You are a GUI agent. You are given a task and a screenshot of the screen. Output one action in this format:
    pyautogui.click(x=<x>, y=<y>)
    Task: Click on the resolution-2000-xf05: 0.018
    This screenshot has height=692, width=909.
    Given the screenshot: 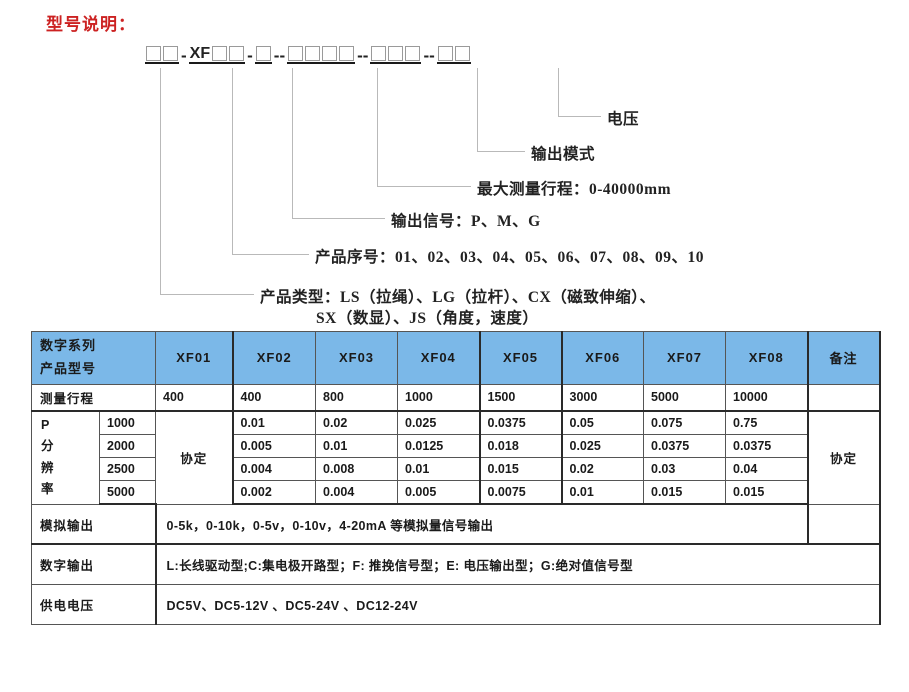 What is the action you would take?
    pyautogui.click(x=520, y=445)
    